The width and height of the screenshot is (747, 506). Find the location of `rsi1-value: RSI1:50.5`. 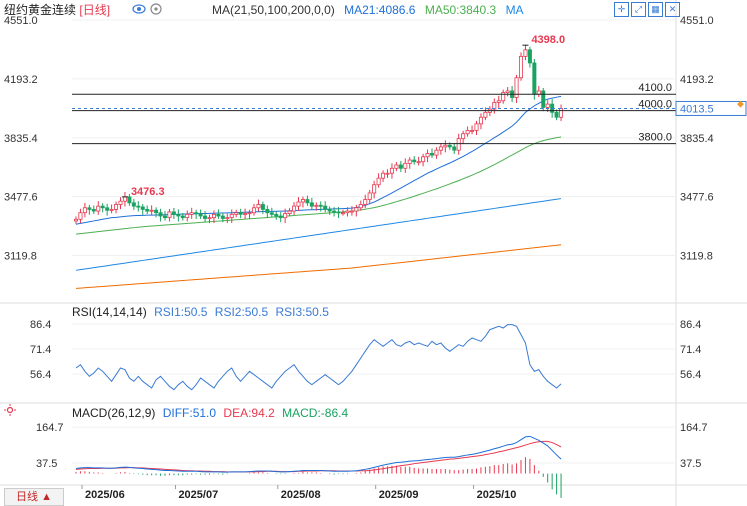

rsi1-value: RSI1:50.5 is located at coordinates (181, 312).